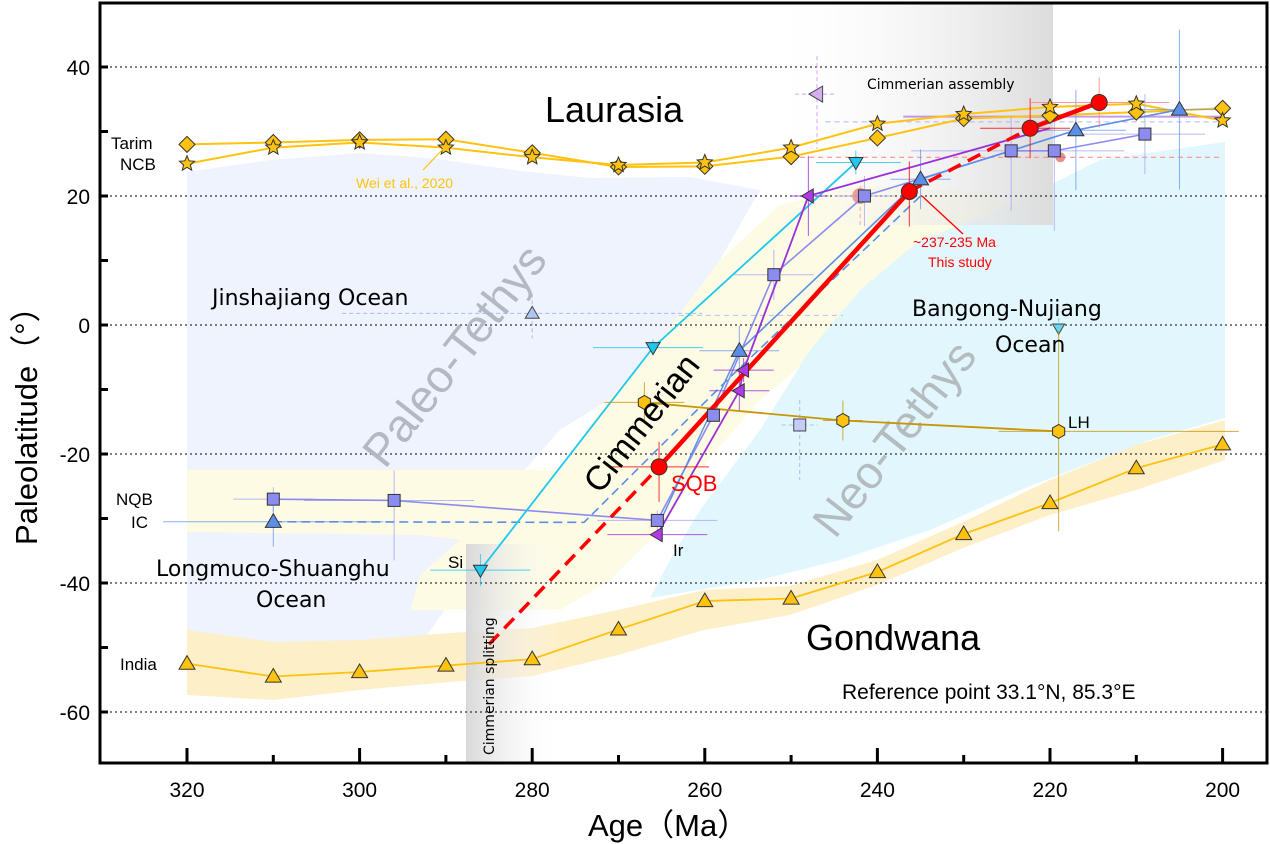 The image size is (1270, 844). I want to click on y-tick-label: -20, so click(75, 455).